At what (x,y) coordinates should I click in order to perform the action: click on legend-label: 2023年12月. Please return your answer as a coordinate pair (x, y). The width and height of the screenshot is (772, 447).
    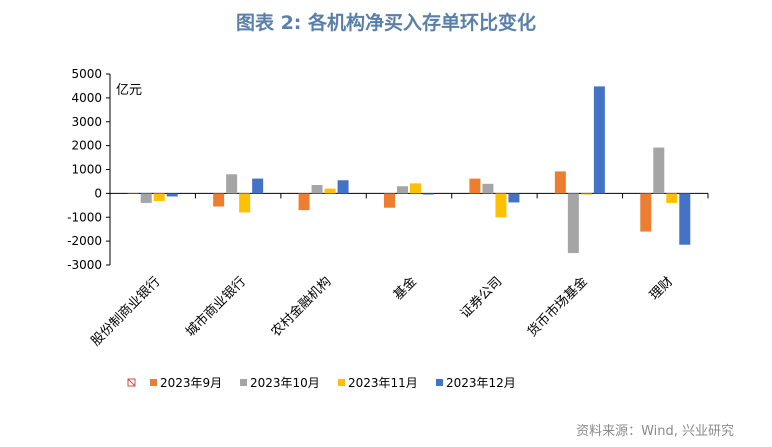
    Looking at the image, I should click on (481, 383).